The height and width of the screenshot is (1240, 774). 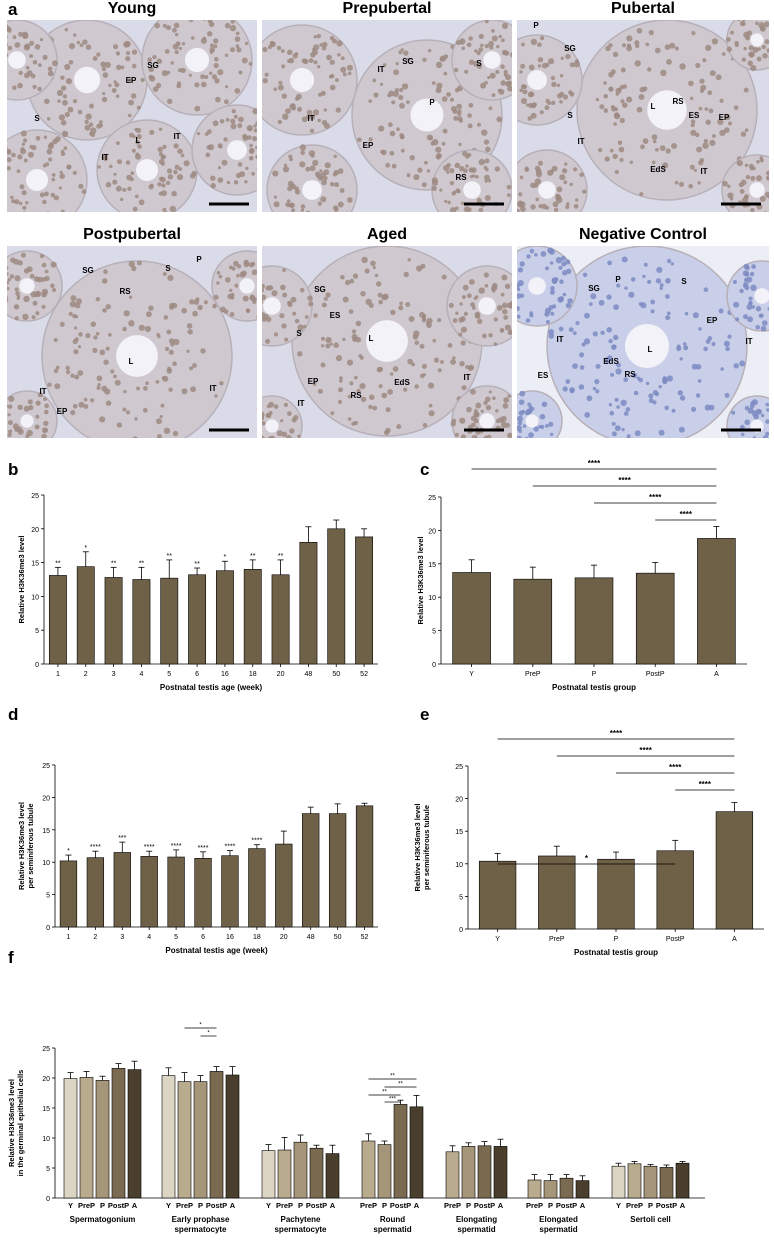 What do you see at coordinates (184, 1205) in the screenshot?
I see `x-tick-label: PreP` at bounding box center [184, 1205].